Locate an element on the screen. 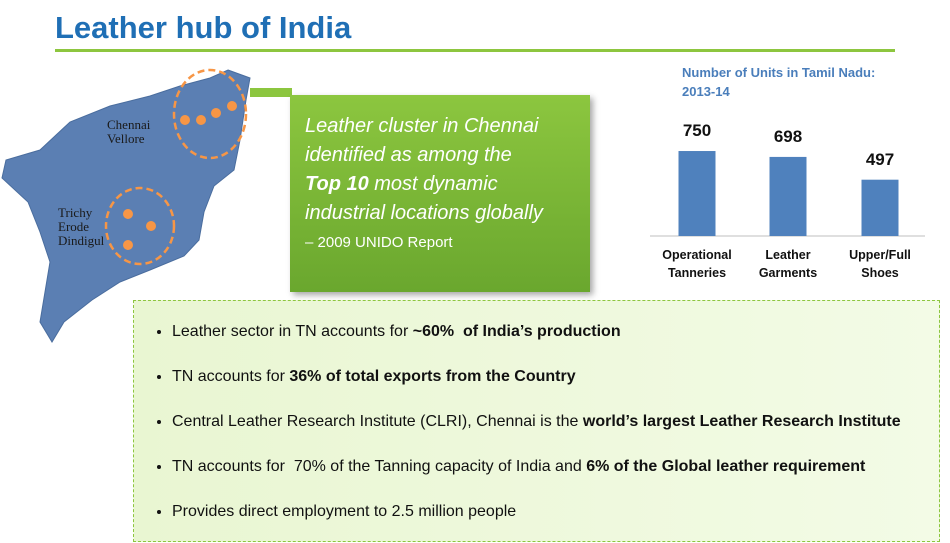 The width and height of the screenshot is (950, 543). text-segment: identified as among the is located at coordinates (408, 155).